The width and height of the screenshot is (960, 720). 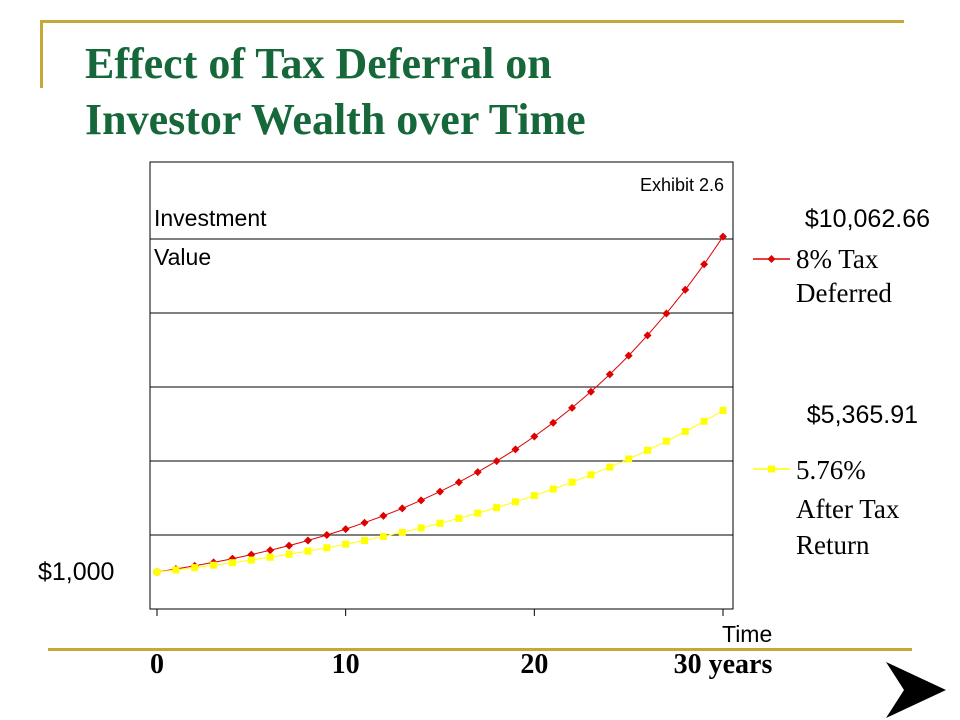 I want to click on legend-label-line-1: 5.76%, so click(x=831, y=470).